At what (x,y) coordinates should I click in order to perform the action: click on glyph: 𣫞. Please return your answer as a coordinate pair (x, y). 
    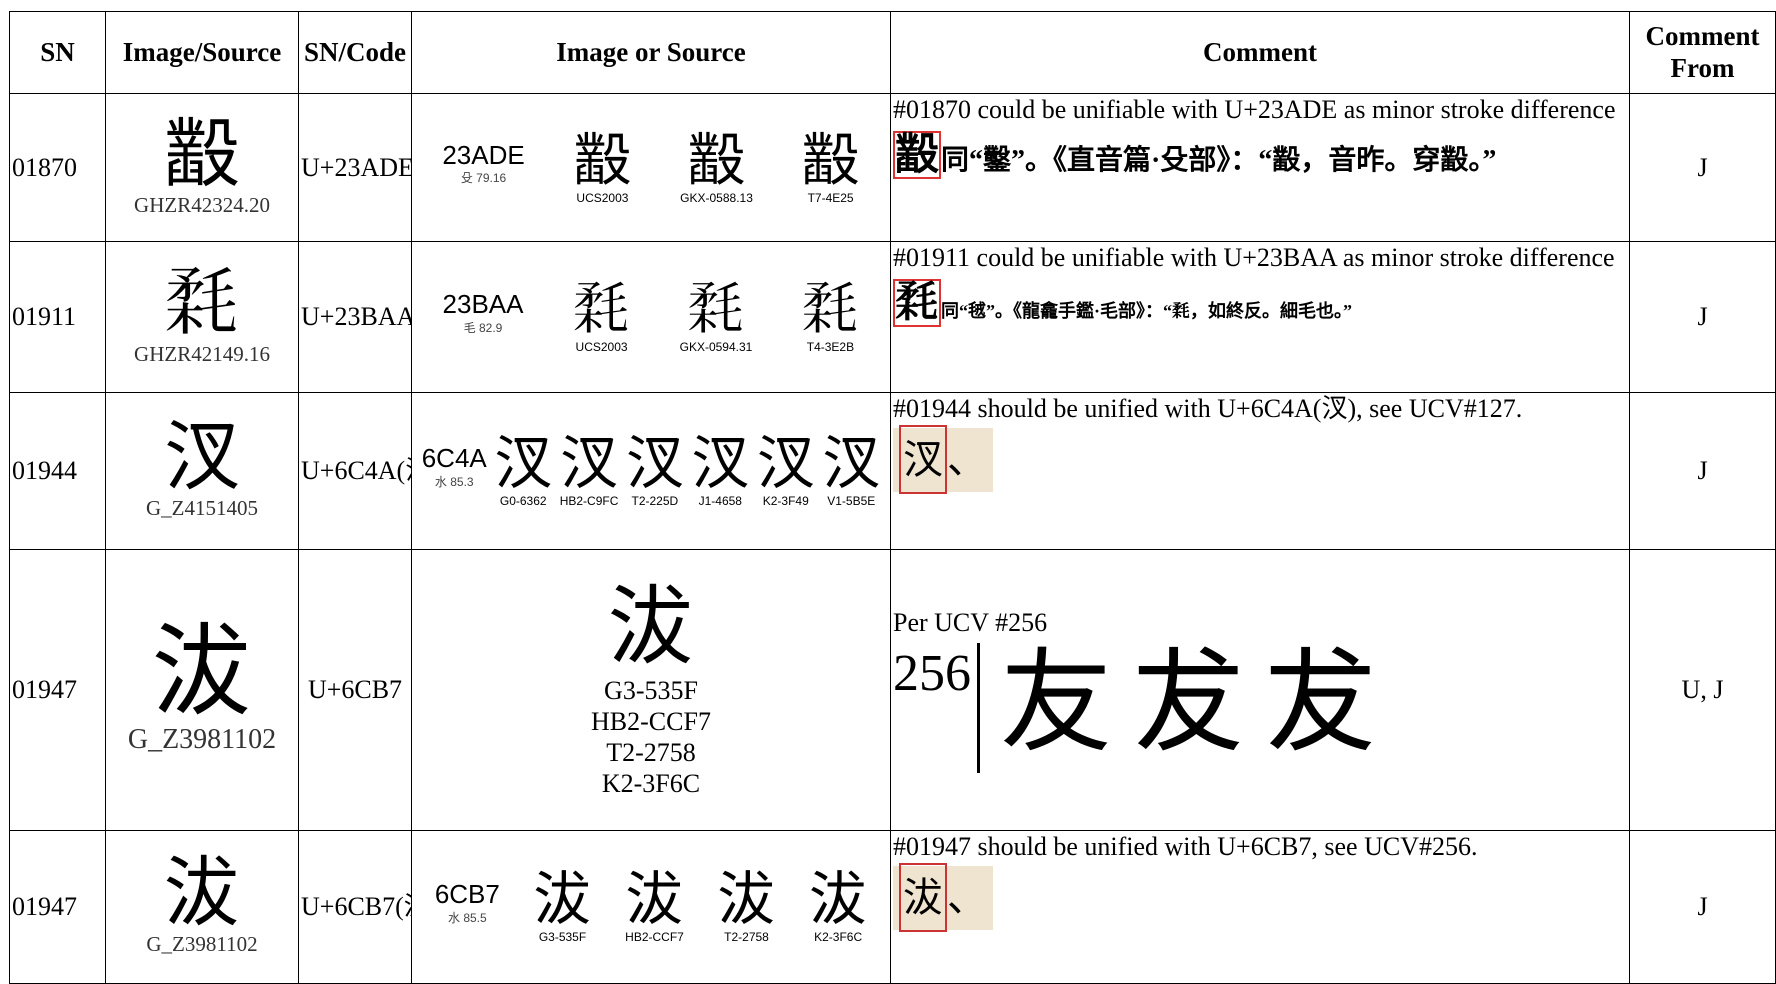
    Looking at the image, I should click on (202, 154).